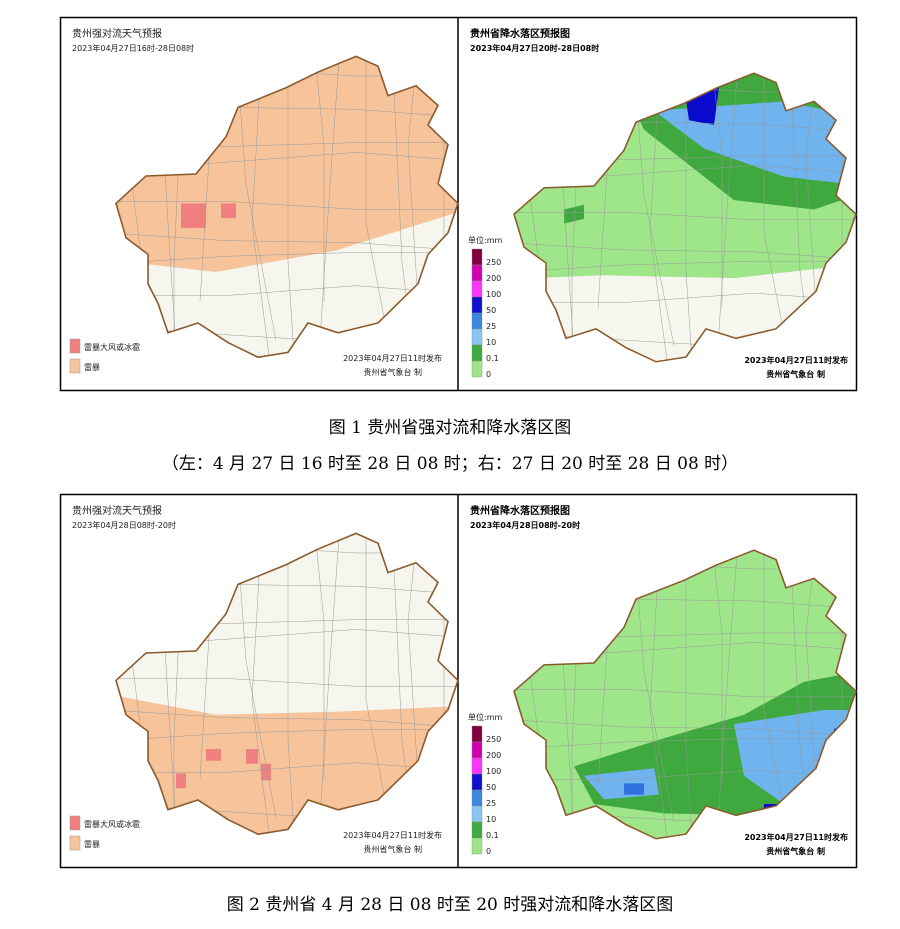 The image size is (900, 929). What do you see at coordinates (534, 48) in the screenshot?
I see `panel-time: 2023年04月27日20时-28日08时` at bounding box center [534, 48].